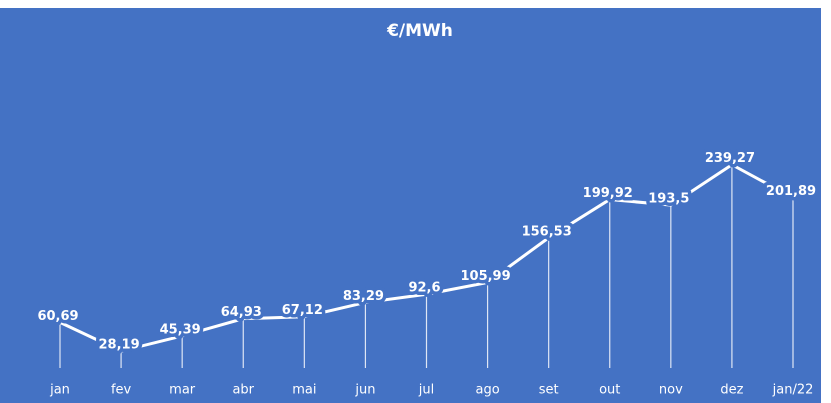 This screenshot has width=831, height=403. Describe the element at coordinates (57, 316) in the screenshot. I see `data-label: 60,69` at that location.